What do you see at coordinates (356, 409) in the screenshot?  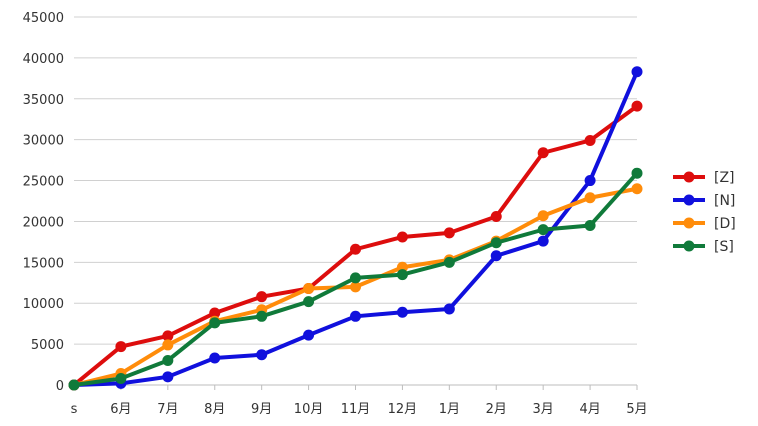 I see `x-tick-label: 11月` at bounding box center [356, 409].